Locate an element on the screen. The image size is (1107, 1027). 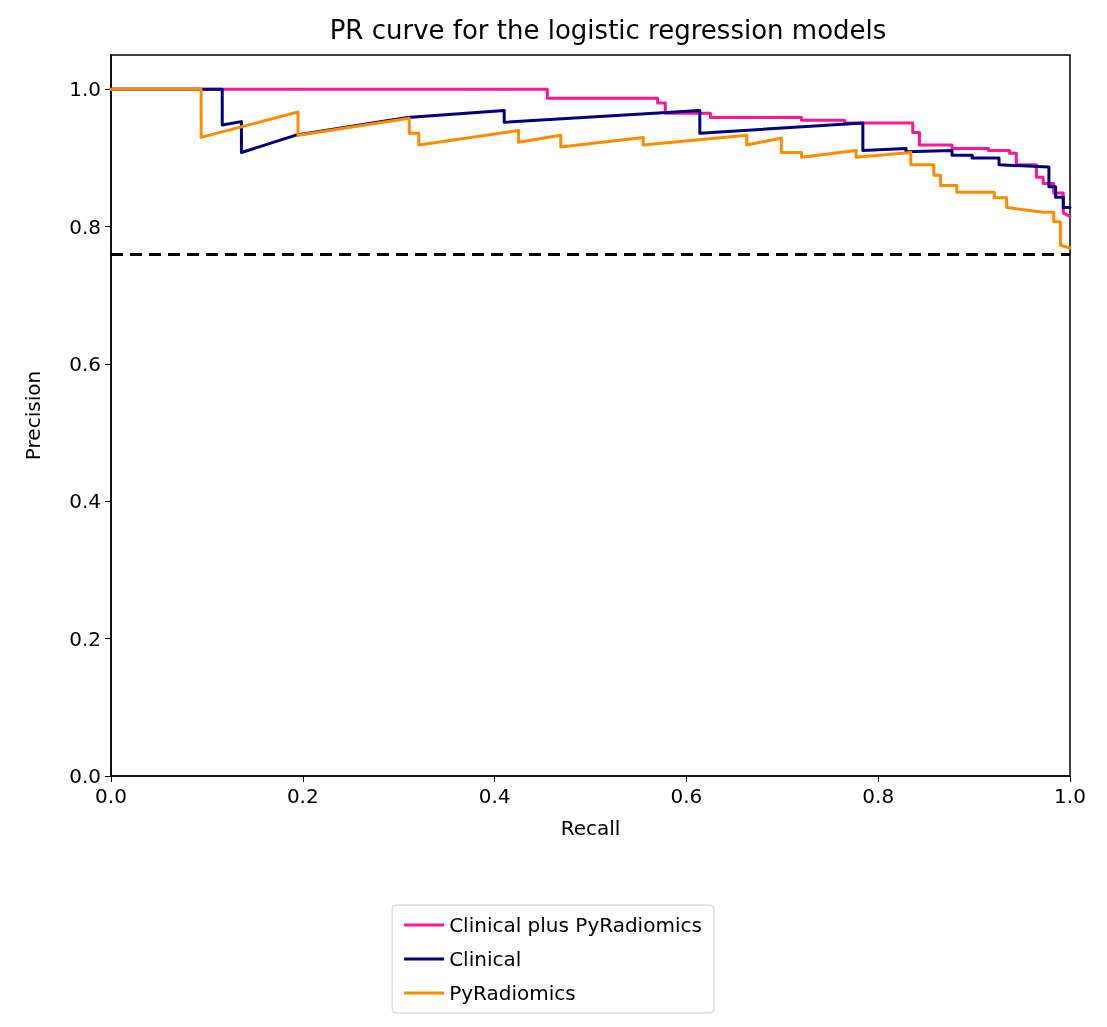
x-tick-label: 0.6 is located at coordinates (686, 796).